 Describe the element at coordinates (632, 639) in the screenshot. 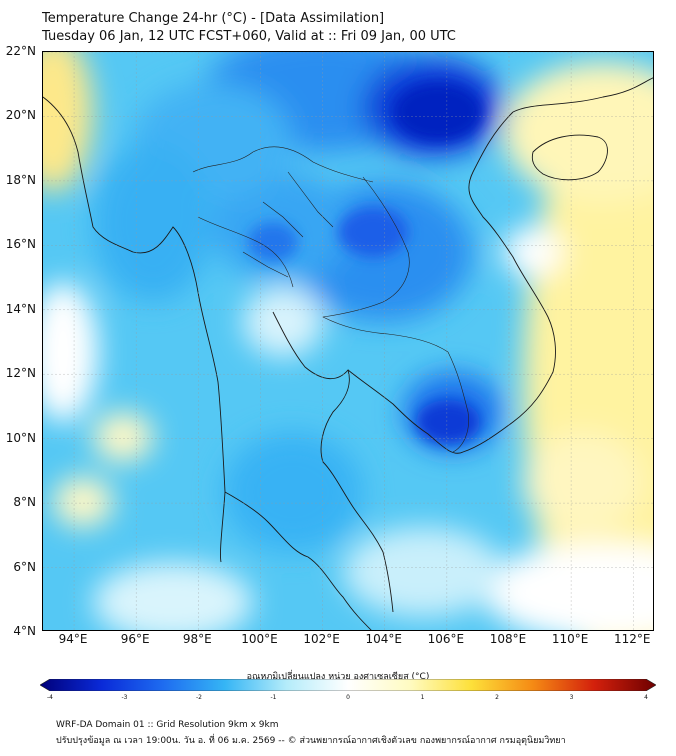

I see `lon-tick-label: 112°E` at that location.